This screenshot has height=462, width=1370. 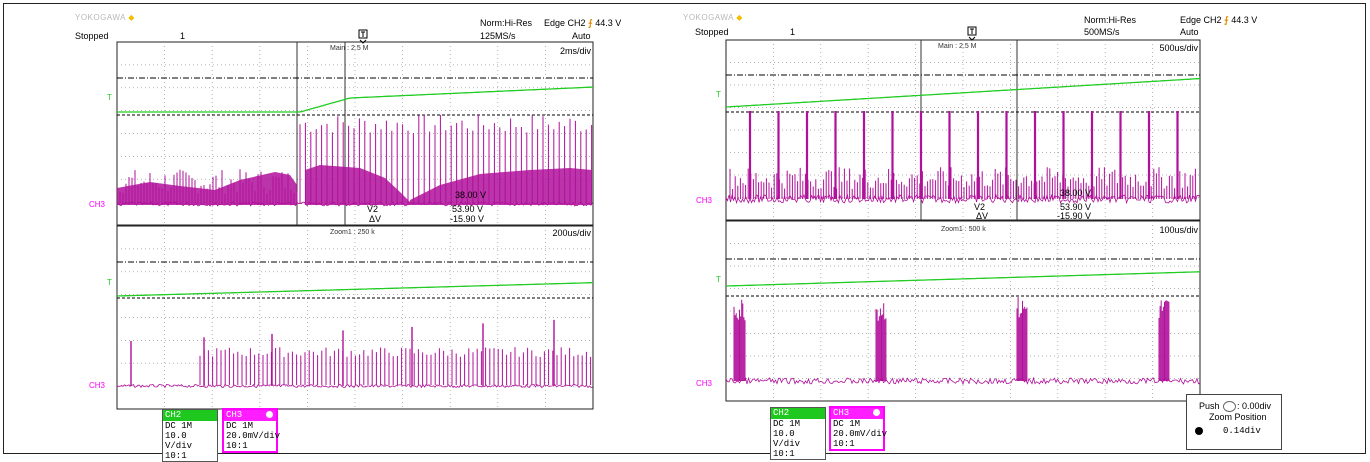 I want to click on push-circle-icon, so click(x=1229, y=406).